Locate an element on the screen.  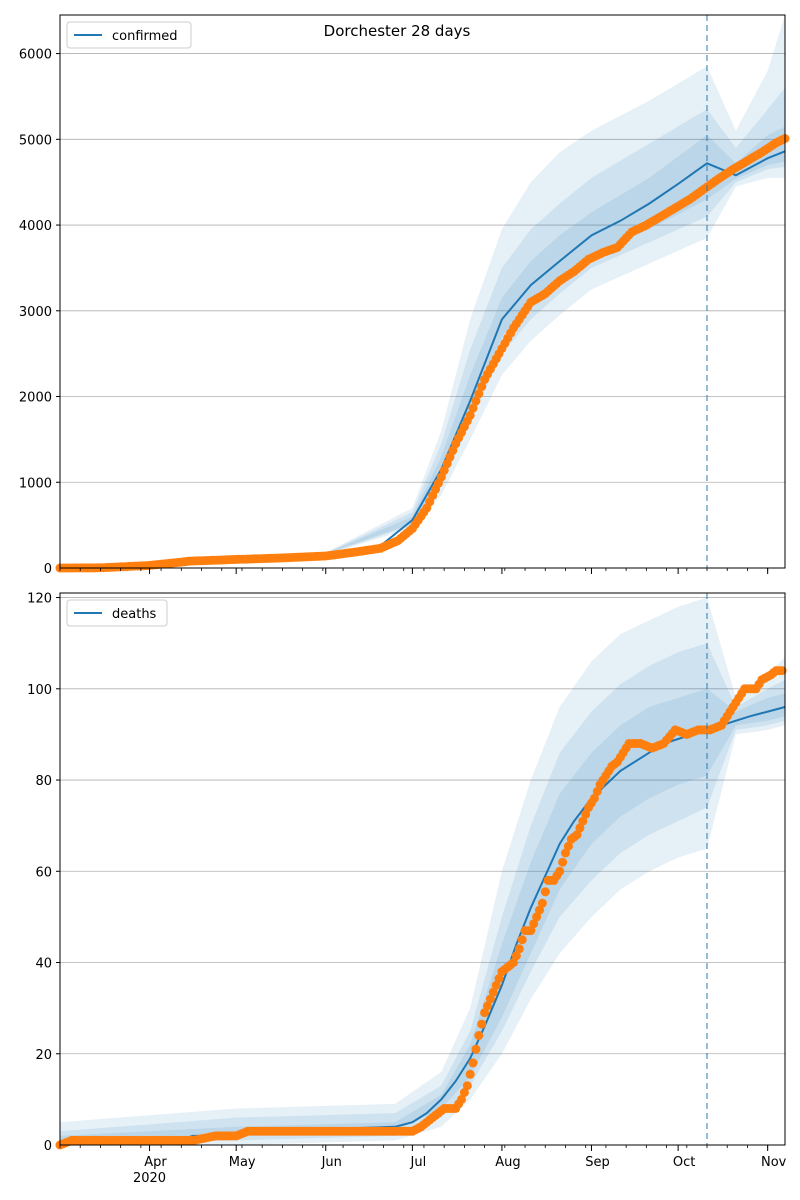
y-tick-label: 40 is located at coordinates (43, 964).